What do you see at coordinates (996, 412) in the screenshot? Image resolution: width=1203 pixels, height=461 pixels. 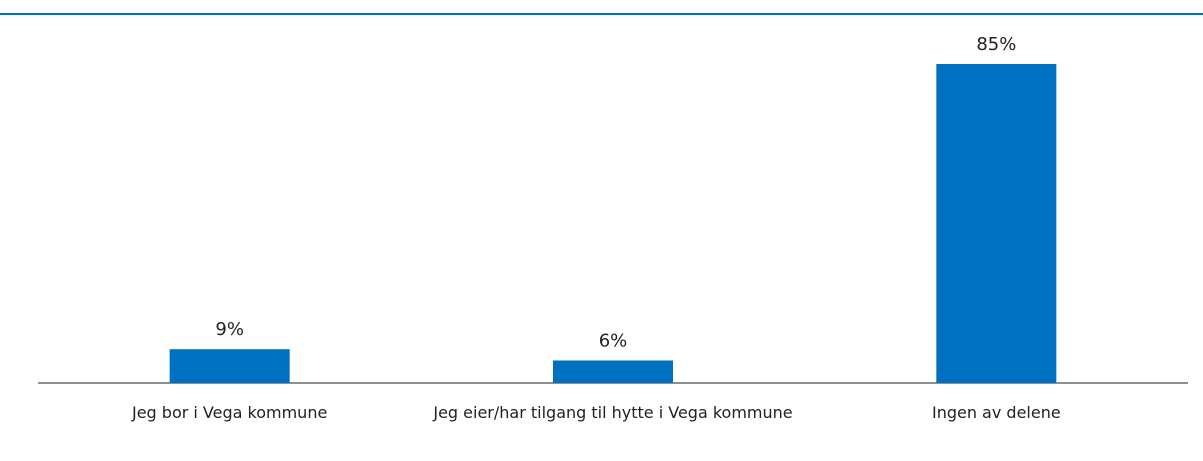 I see `x-tick-label: Ingen av delene` at bounding box center [996, 412].